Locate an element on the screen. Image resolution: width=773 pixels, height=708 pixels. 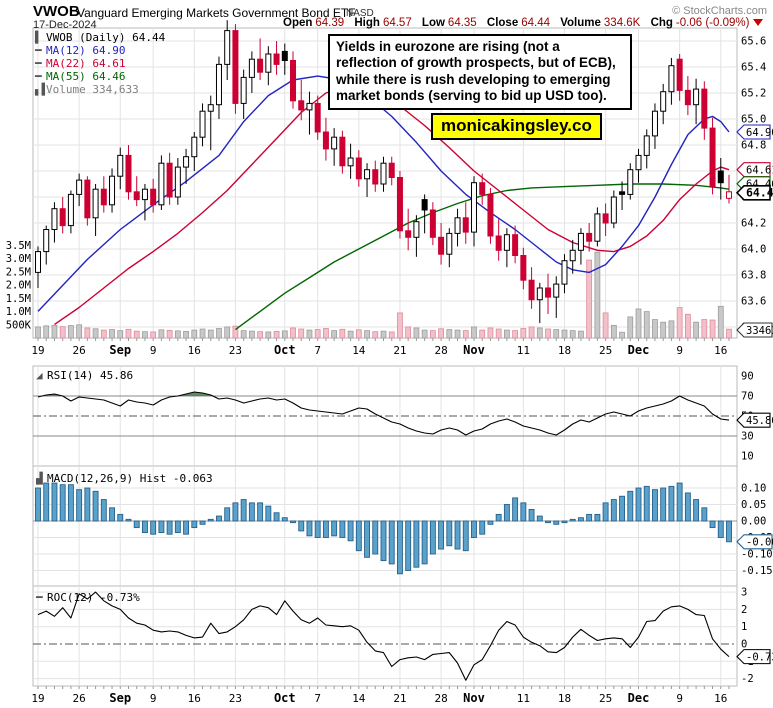
x-axis-label-bottom: 25 is located at coordinates (605, 698).